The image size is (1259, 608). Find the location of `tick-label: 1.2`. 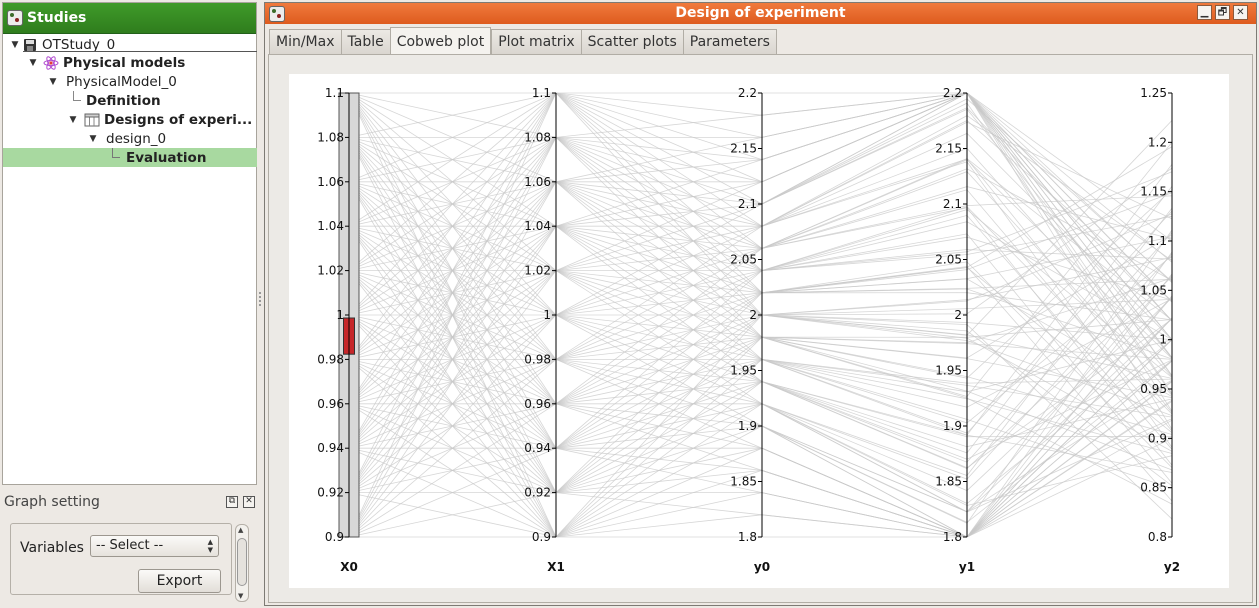

tick-label: 1.2 is located at coordinates (1157, 142).